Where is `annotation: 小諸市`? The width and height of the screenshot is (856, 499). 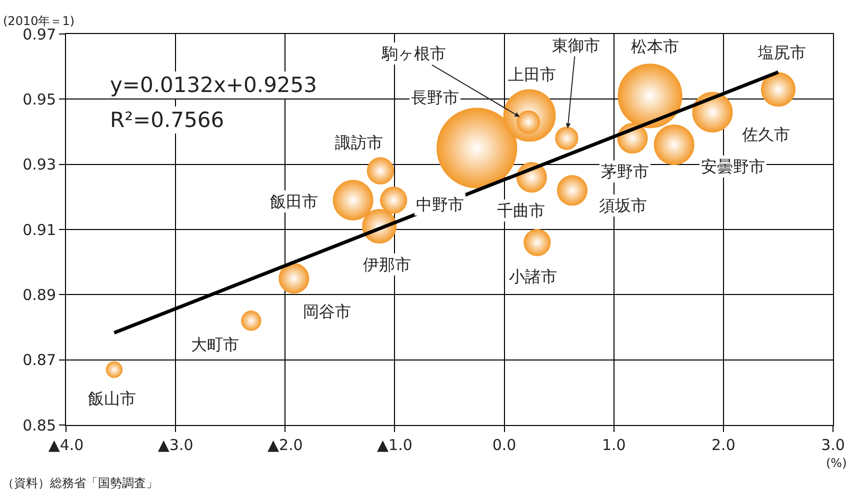 annotation: 小諸市 is located at coordinates (533, 276).